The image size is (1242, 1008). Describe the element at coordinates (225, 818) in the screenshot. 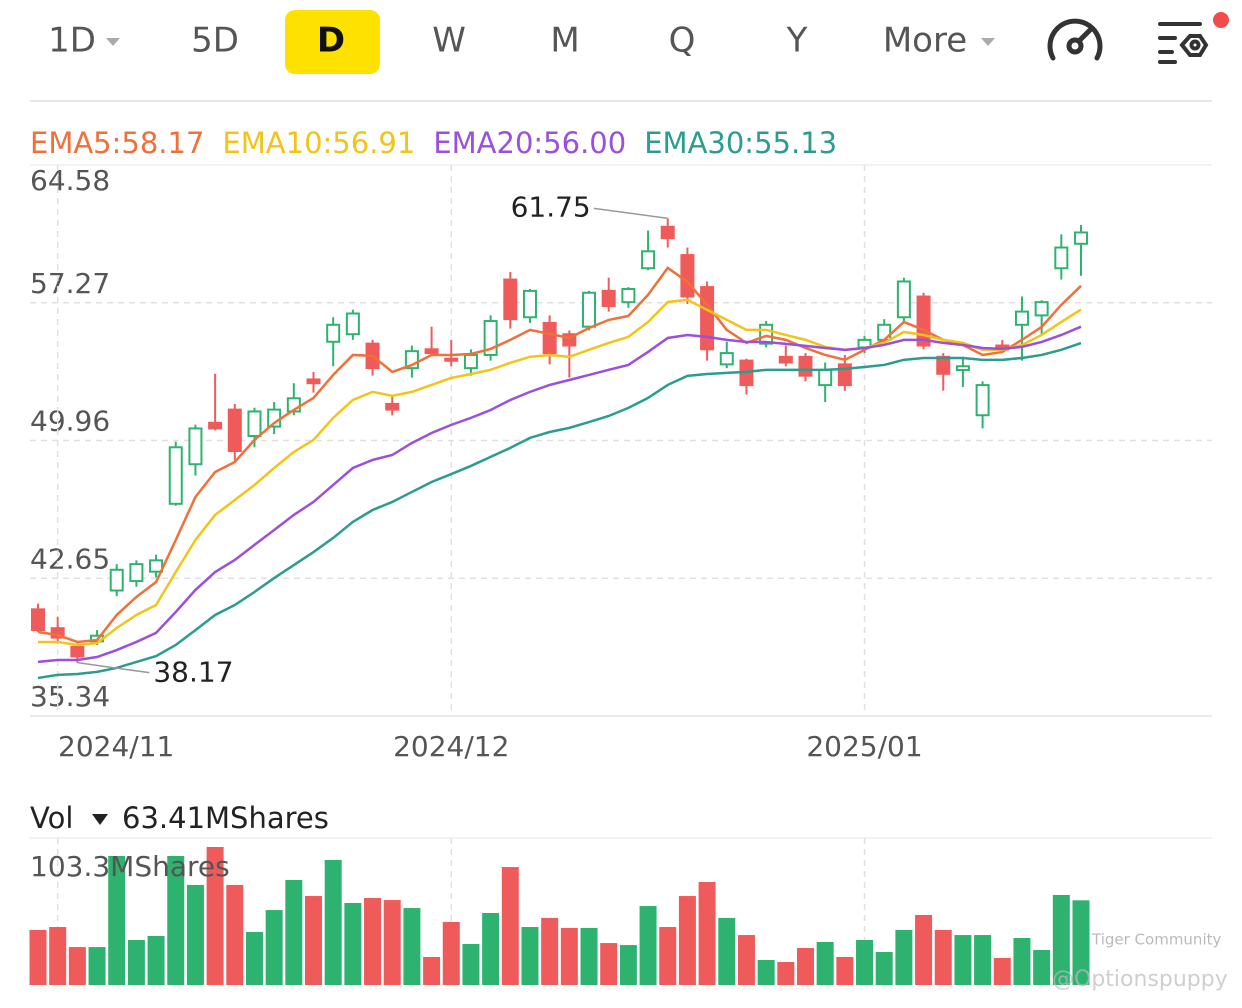

I see `volume-value: 63.41MShares` at that location.